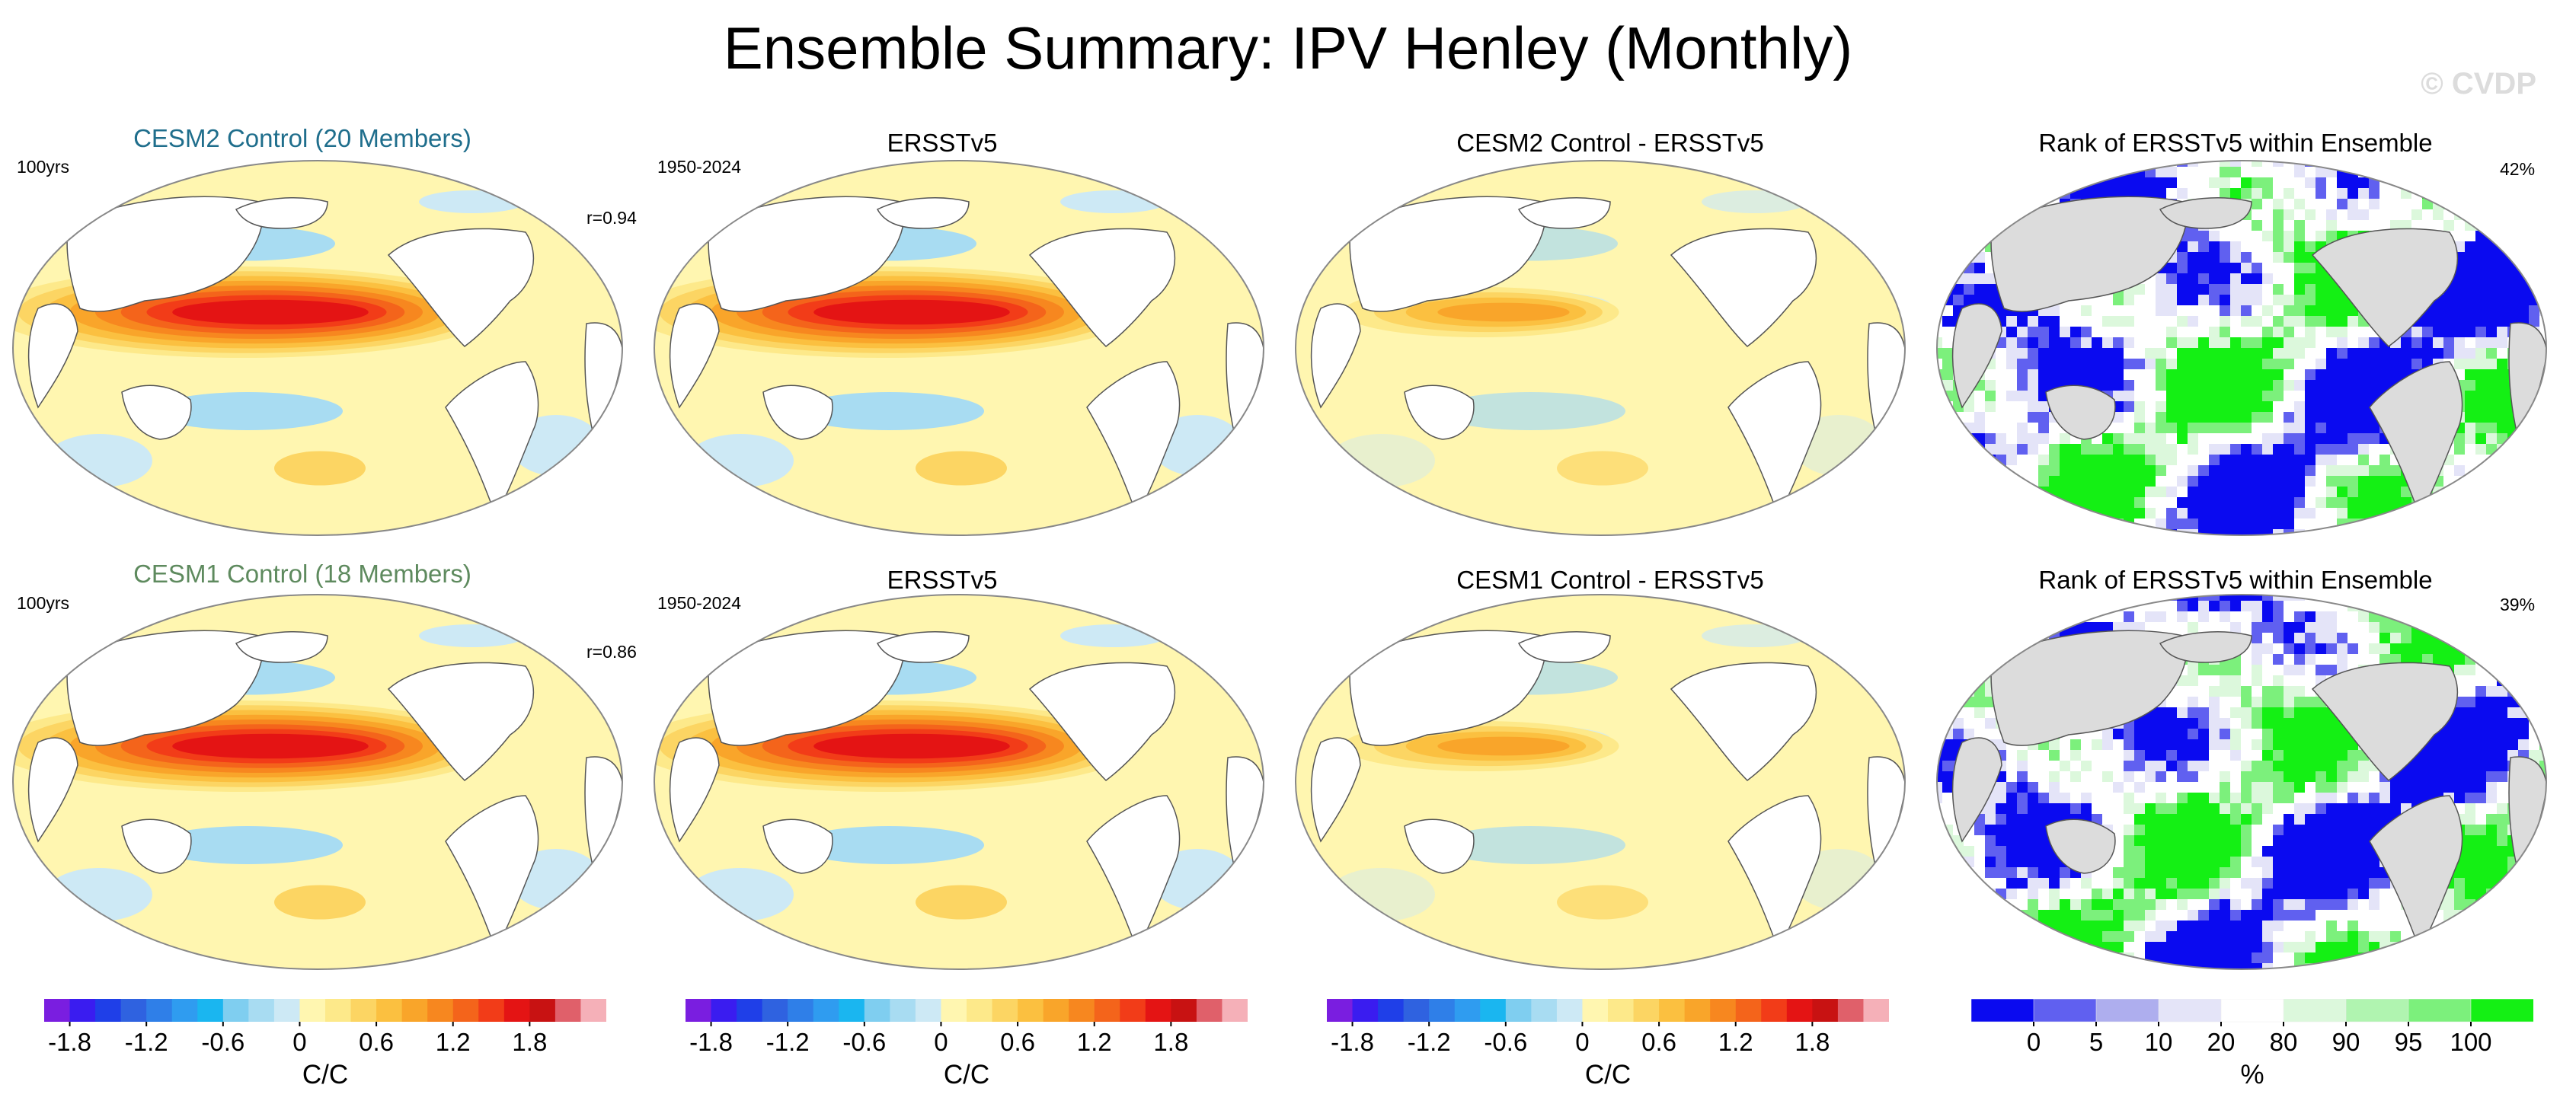 This screenshot has width=2576, height=1104. Describe the element at coordinates (1288, 47) in the screenshot. I see `figure-title: Ensemble Summary: IPV Henley (Monthly)` at that location.